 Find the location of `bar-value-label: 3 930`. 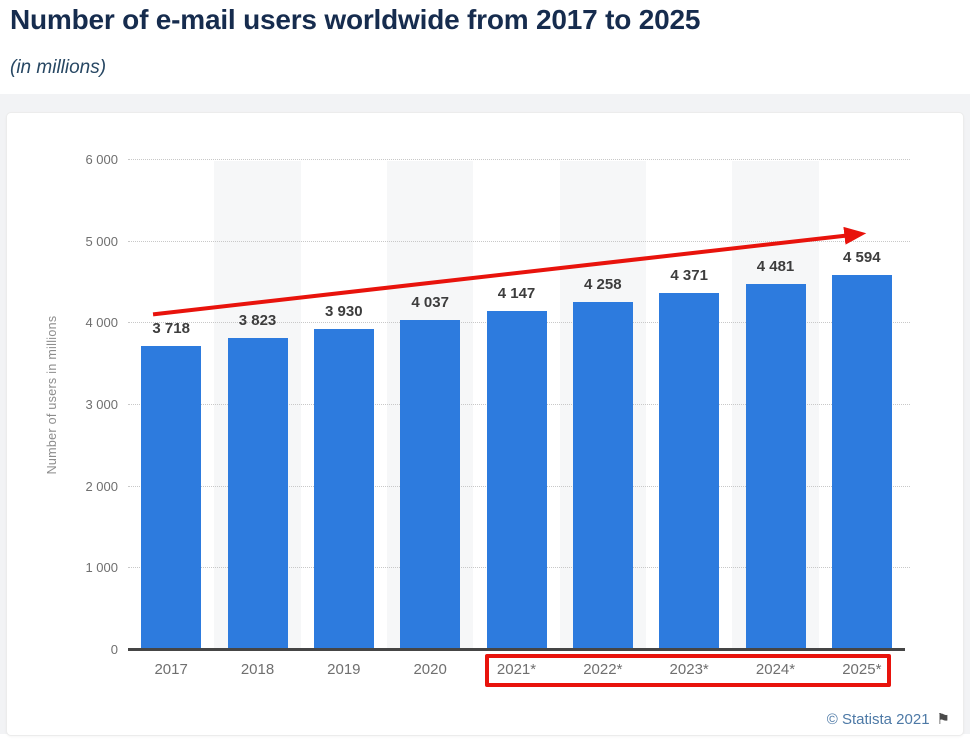

bar-value-label: 3 930 is located at coordinates (344, 312).